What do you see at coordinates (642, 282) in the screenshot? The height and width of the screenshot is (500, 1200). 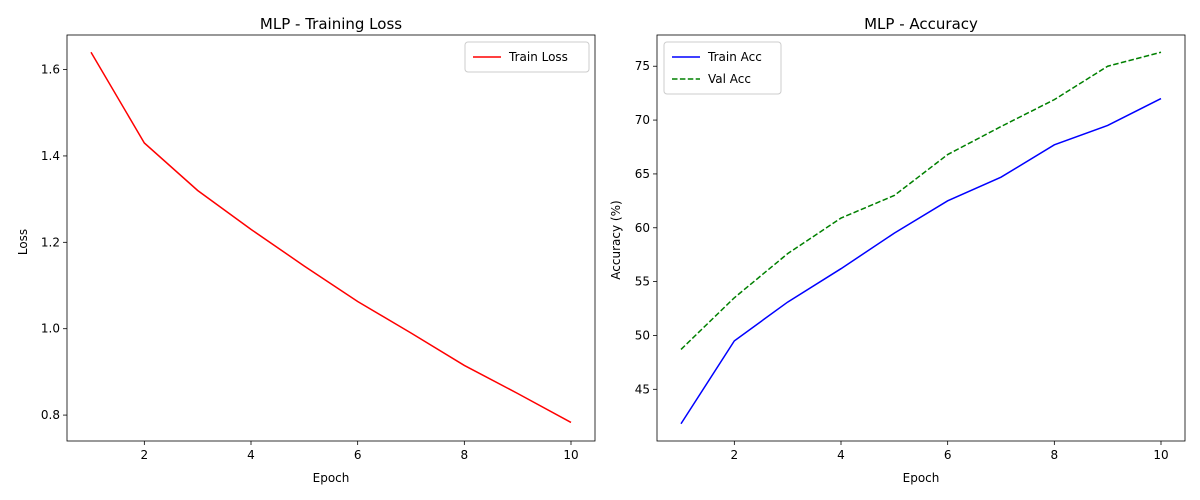 I see `y-tick-label: 55` at bounding box center [642, 282].